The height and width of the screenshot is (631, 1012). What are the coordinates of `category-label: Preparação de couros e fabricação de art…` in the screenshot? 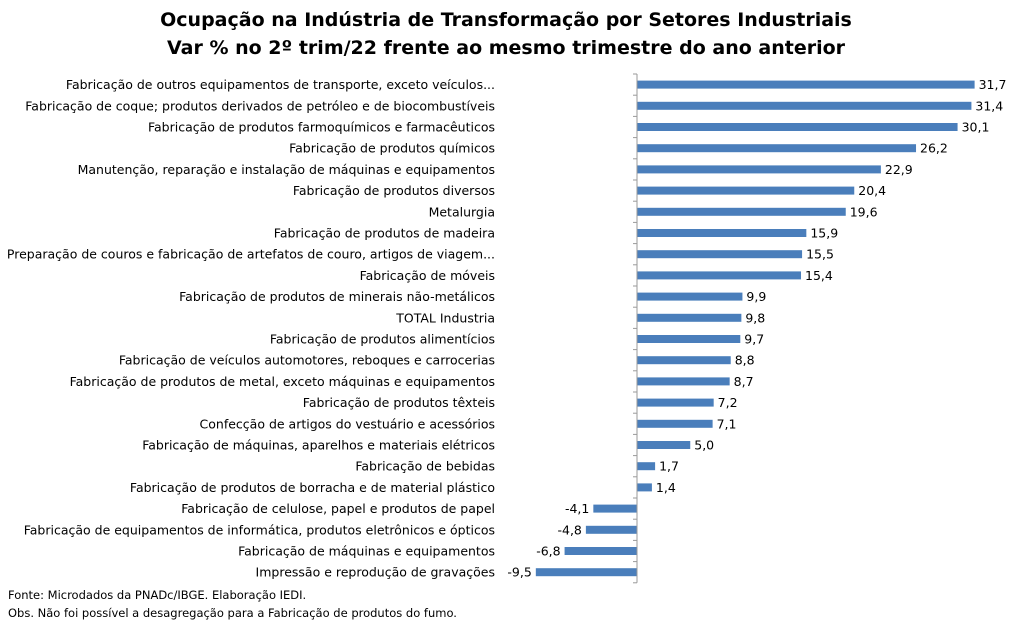 It's located at (251, 254).